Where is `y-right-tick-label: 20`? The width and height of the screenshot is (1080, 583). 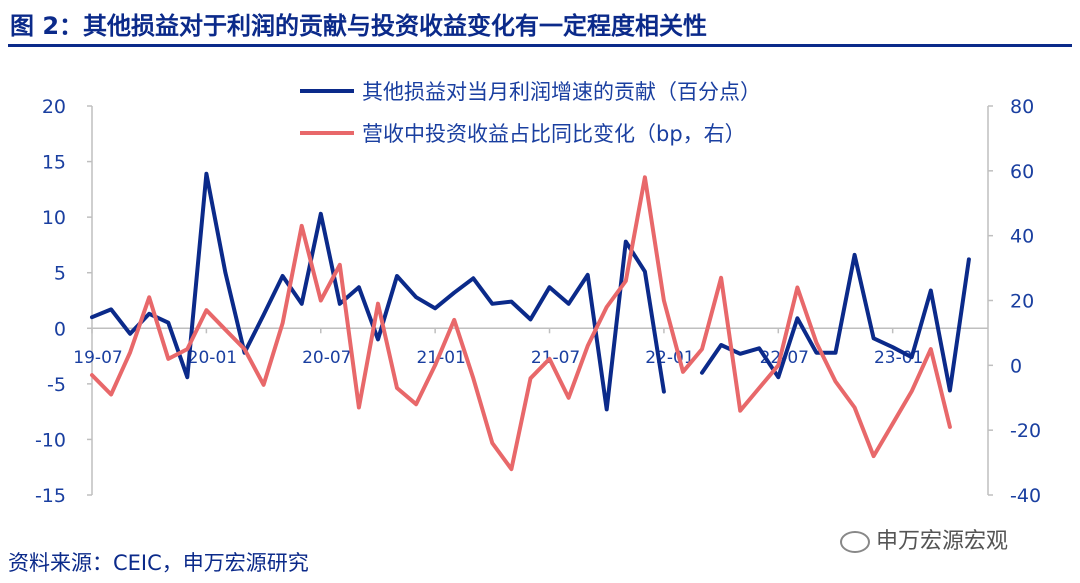 y-right-tick-label: 20 is located at coordinates (1022, 302).